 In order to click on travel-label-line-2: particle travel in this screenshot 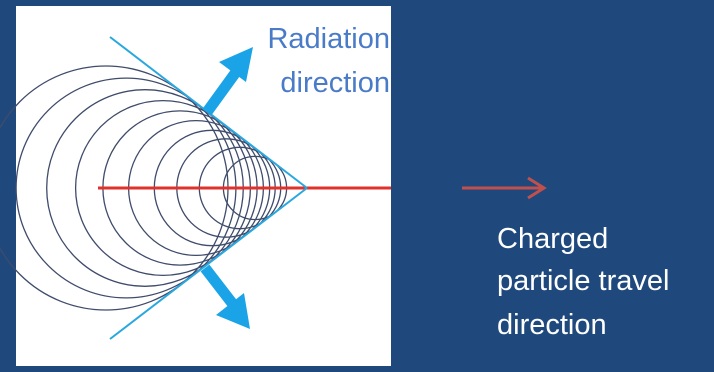, I will do `click(583, 281)`.